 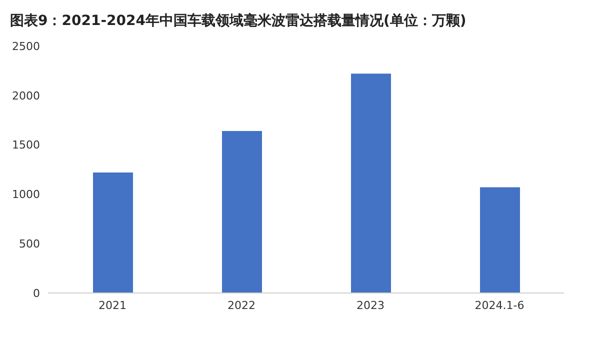 I want to click on x-tick-label: 2024.1-6, so click(x=499, y=305).